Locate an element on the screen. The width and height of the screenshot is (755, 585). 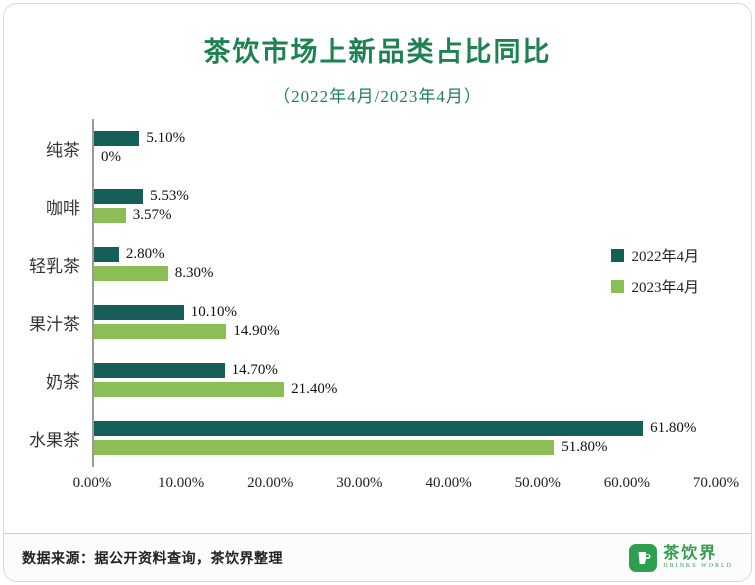
x-tick-label: 40.00% is located at coordinates (448, 483).